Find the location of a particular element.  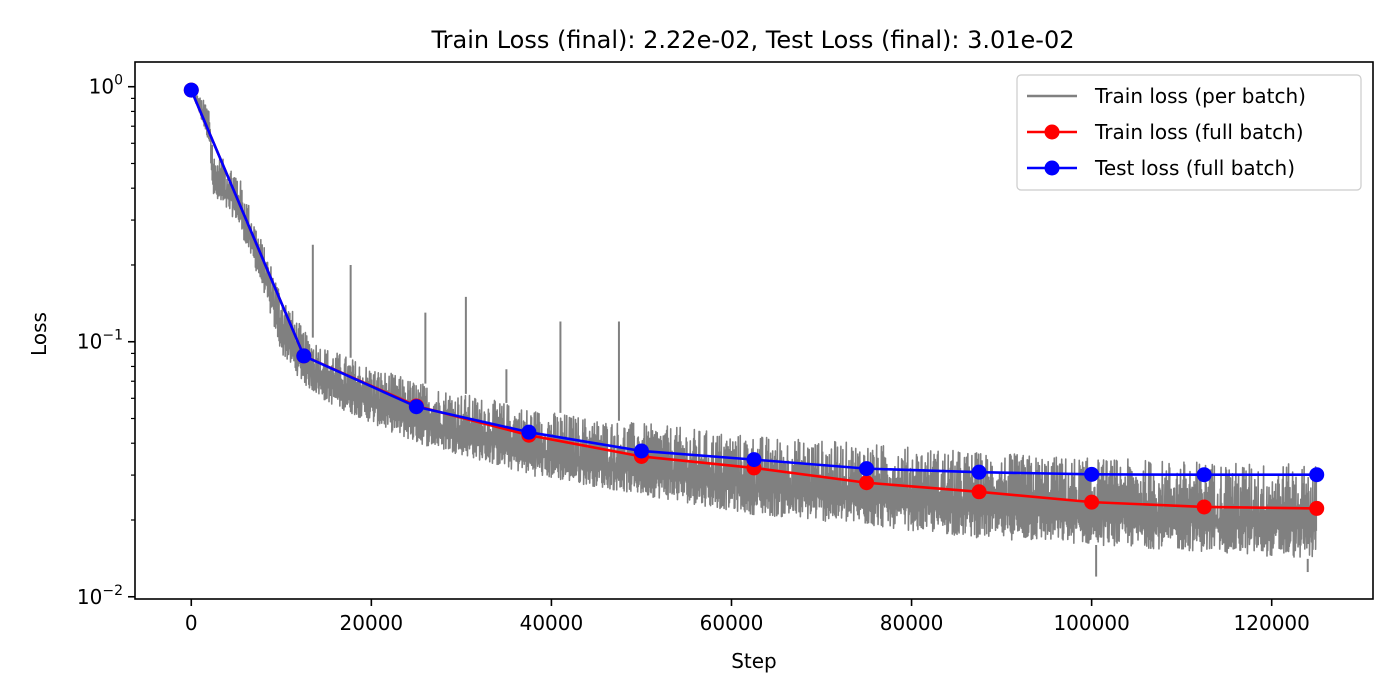

x-tick-label: 80000 is located at coordinates (912, 623).